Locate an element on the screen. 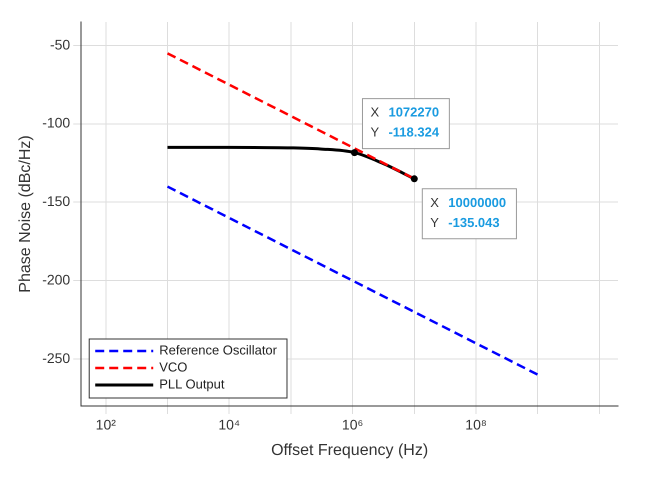  legend-label: Reference Oscillator is located at coordinates (218, 350).